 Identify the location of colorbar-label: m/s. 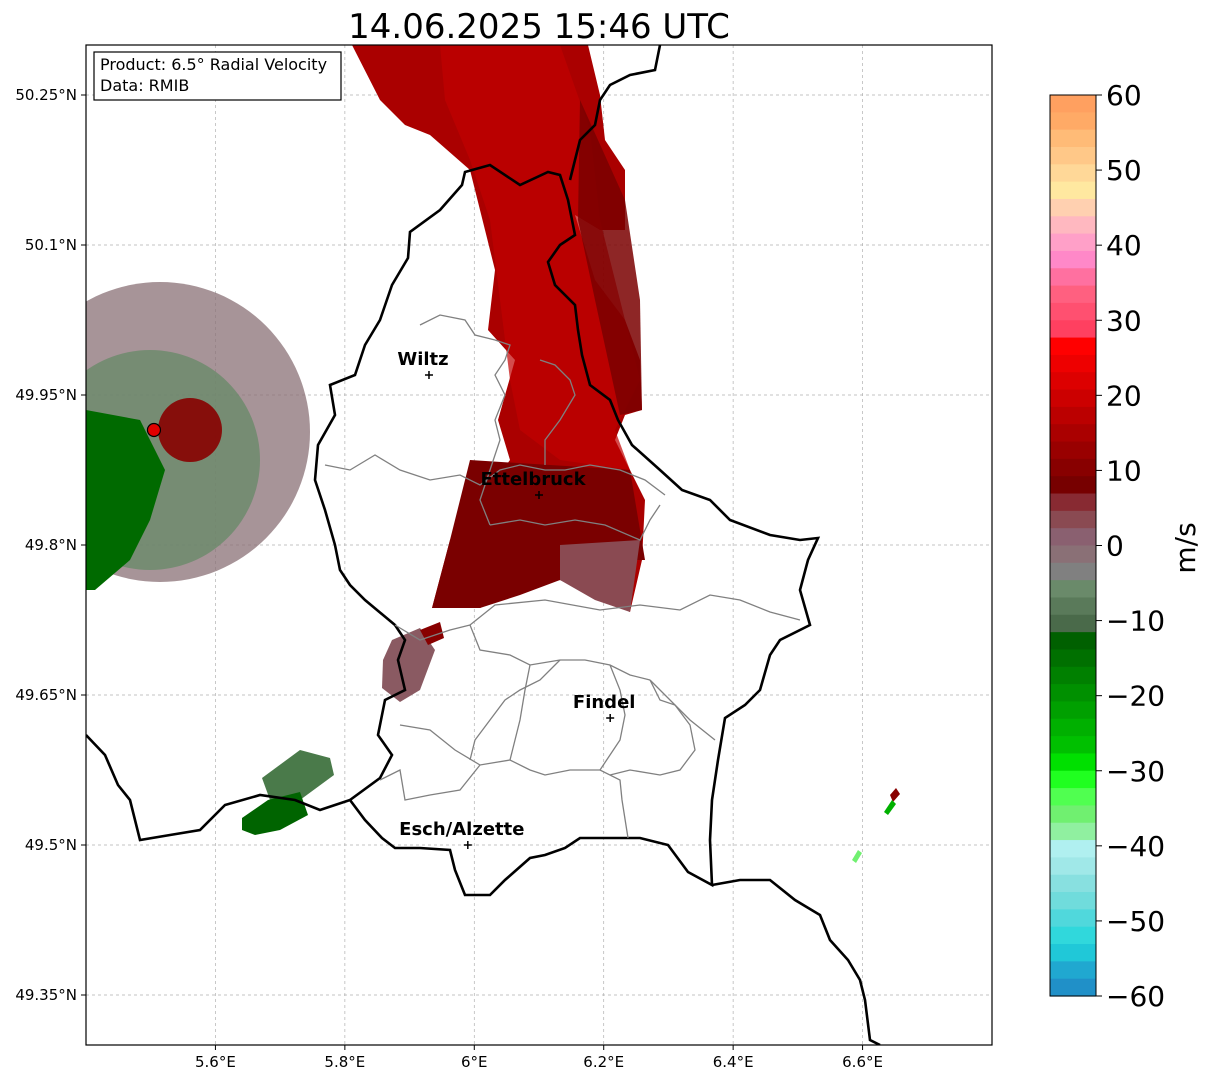
(1185, 547).